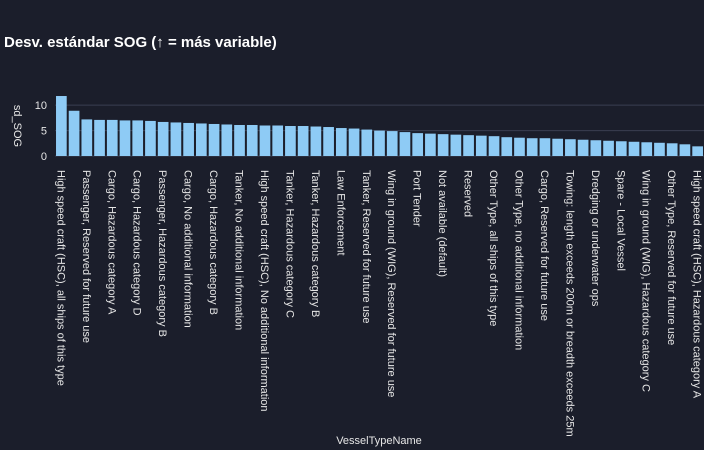 The width and height of the screenshot is (704, 450). I want to click on x-tick-label: Passenger, Hazardous category B, so click(162, 253).